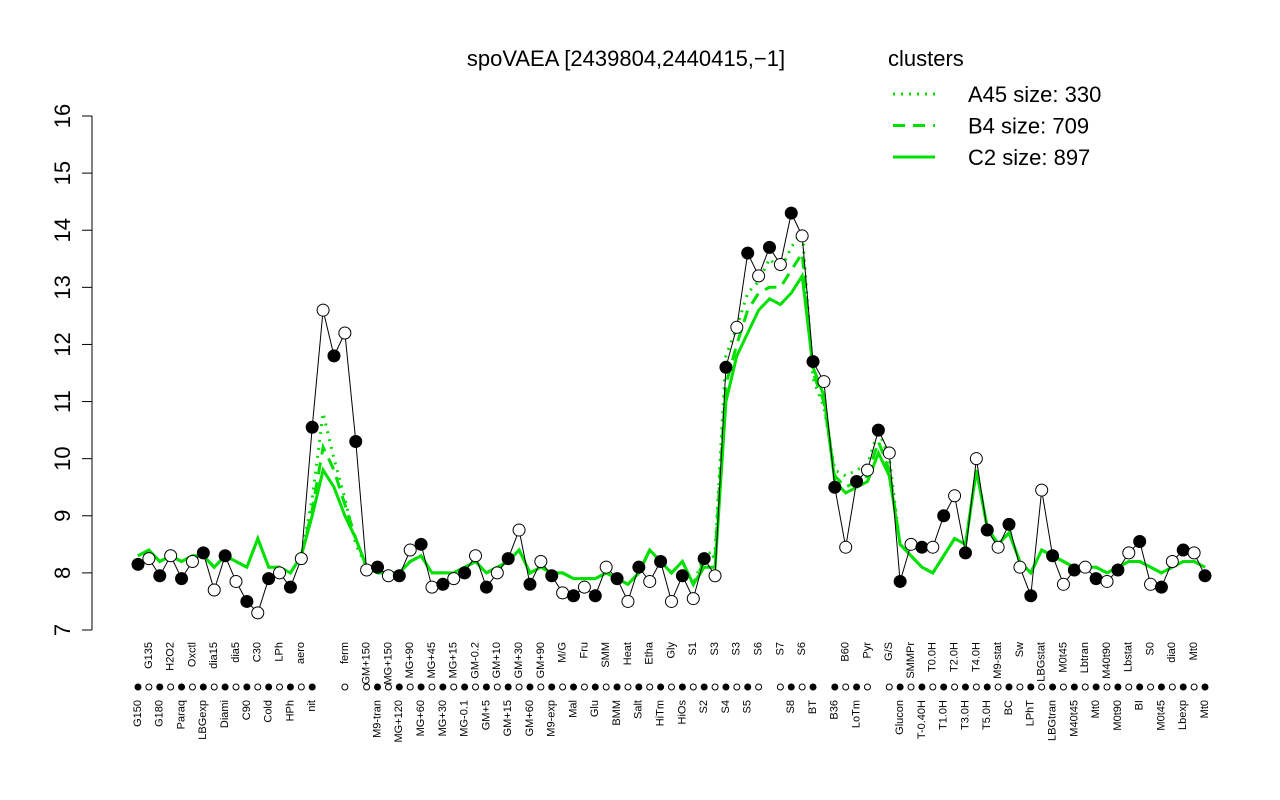  What do you see at coordinates (541, 660) in the screenshot?
I see `x-tick-label: GM+90` at bounding box center [541, 660].